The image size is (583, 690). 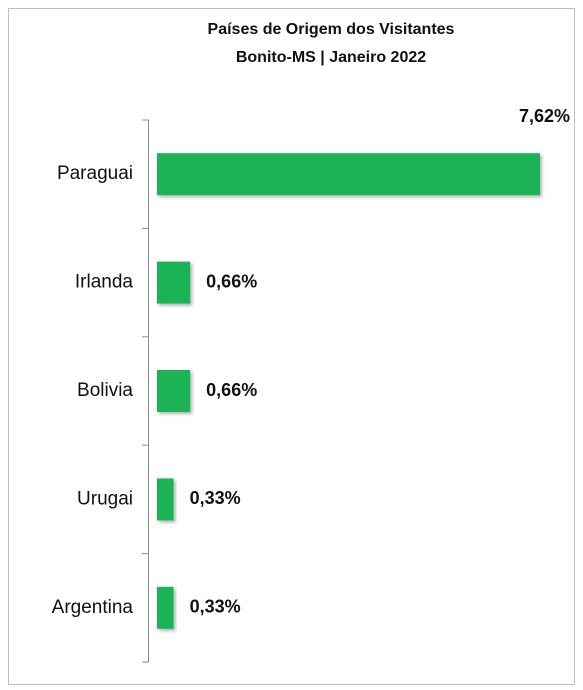 I want to click on chart-title: Países de Origem dos Visitantes, so click(x=331, y=29).